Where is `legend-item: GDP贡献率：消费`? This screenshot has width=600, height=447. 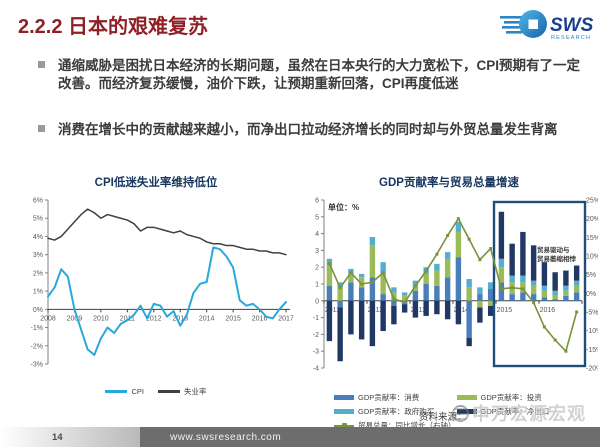
legend-item: GDP贡献率：消费 is located at coordinates (395, 397).